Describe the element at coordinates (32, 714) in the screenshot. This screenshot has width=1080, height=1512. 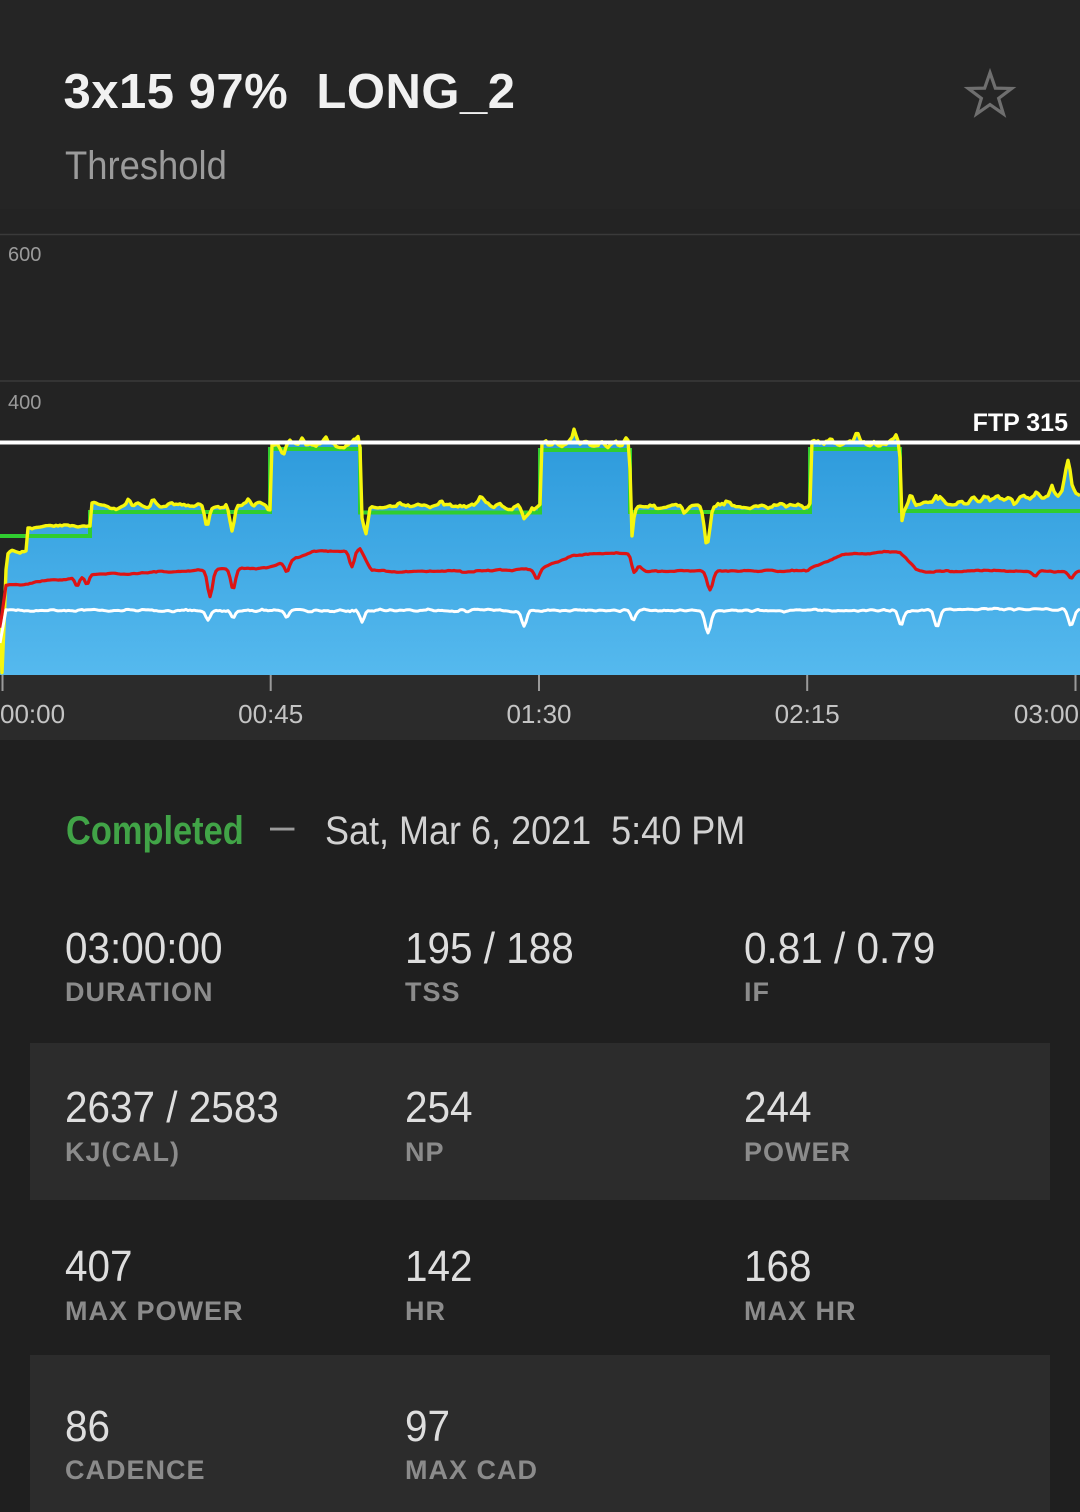
I see `svg-text: 00:00` at that location.